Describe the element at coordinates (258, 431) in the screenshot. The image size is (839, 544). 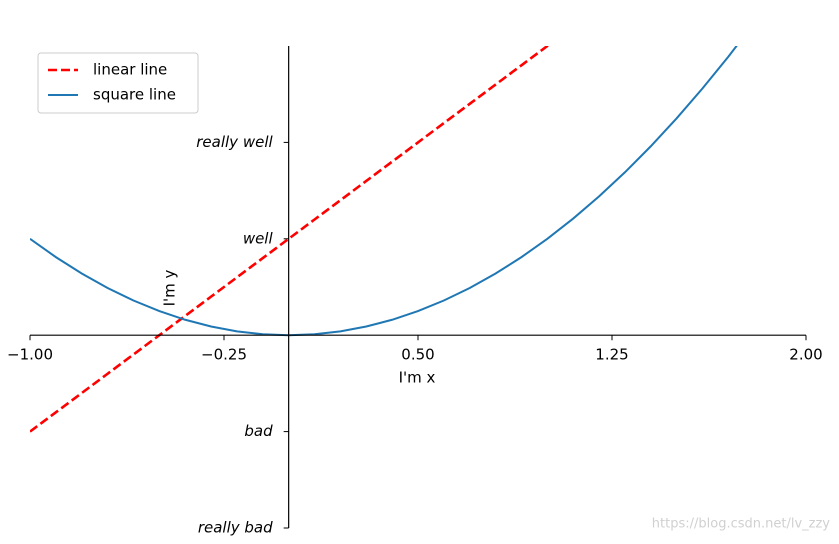
I see `y-tick-label: bad` at that location.